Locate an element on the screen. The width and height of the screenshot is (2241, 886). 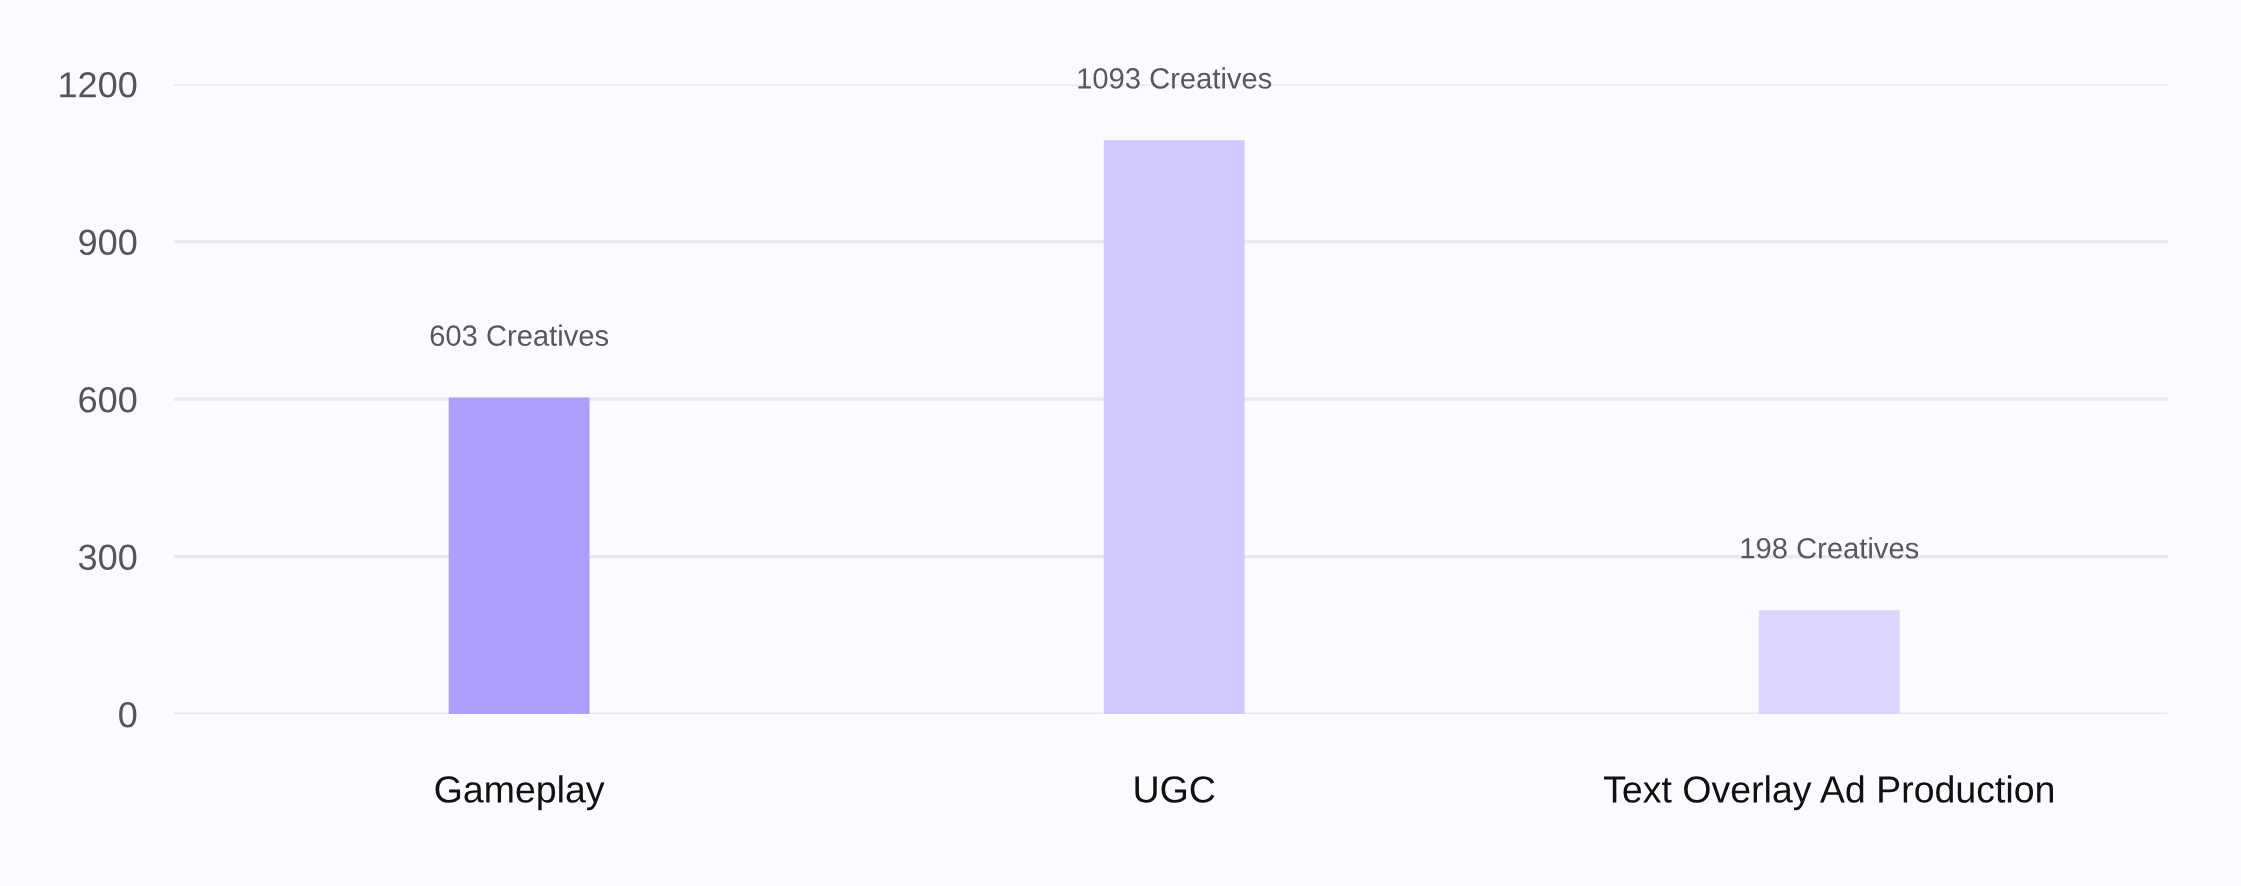
y-tick-label: 900 is located at coordinates (108, 242).